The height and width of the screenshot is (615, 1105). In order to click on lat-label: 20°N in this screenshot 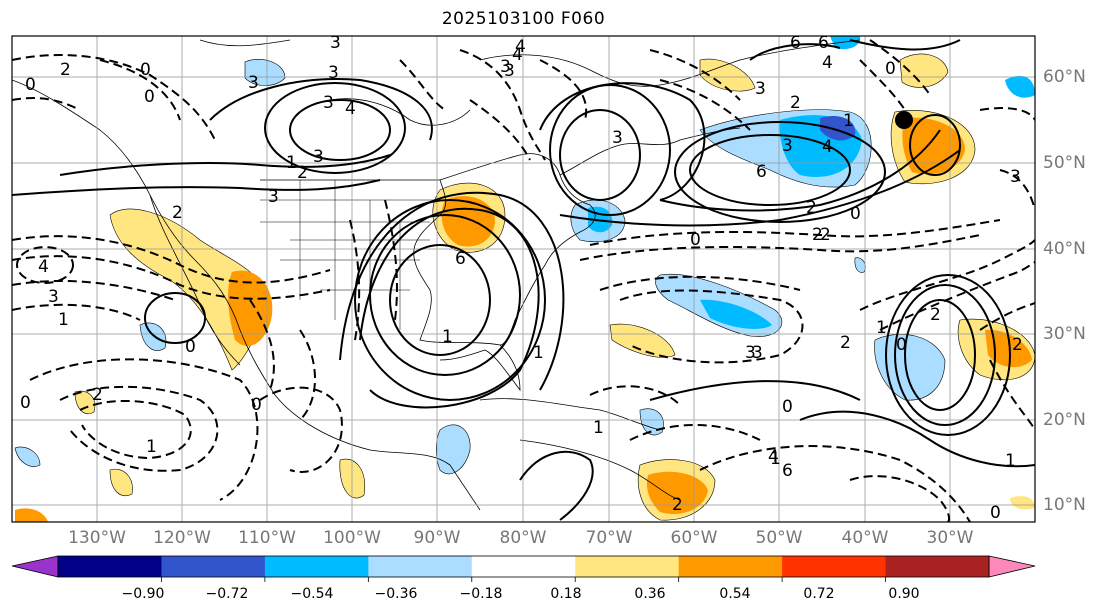, I will do `click(1064, 420)`.